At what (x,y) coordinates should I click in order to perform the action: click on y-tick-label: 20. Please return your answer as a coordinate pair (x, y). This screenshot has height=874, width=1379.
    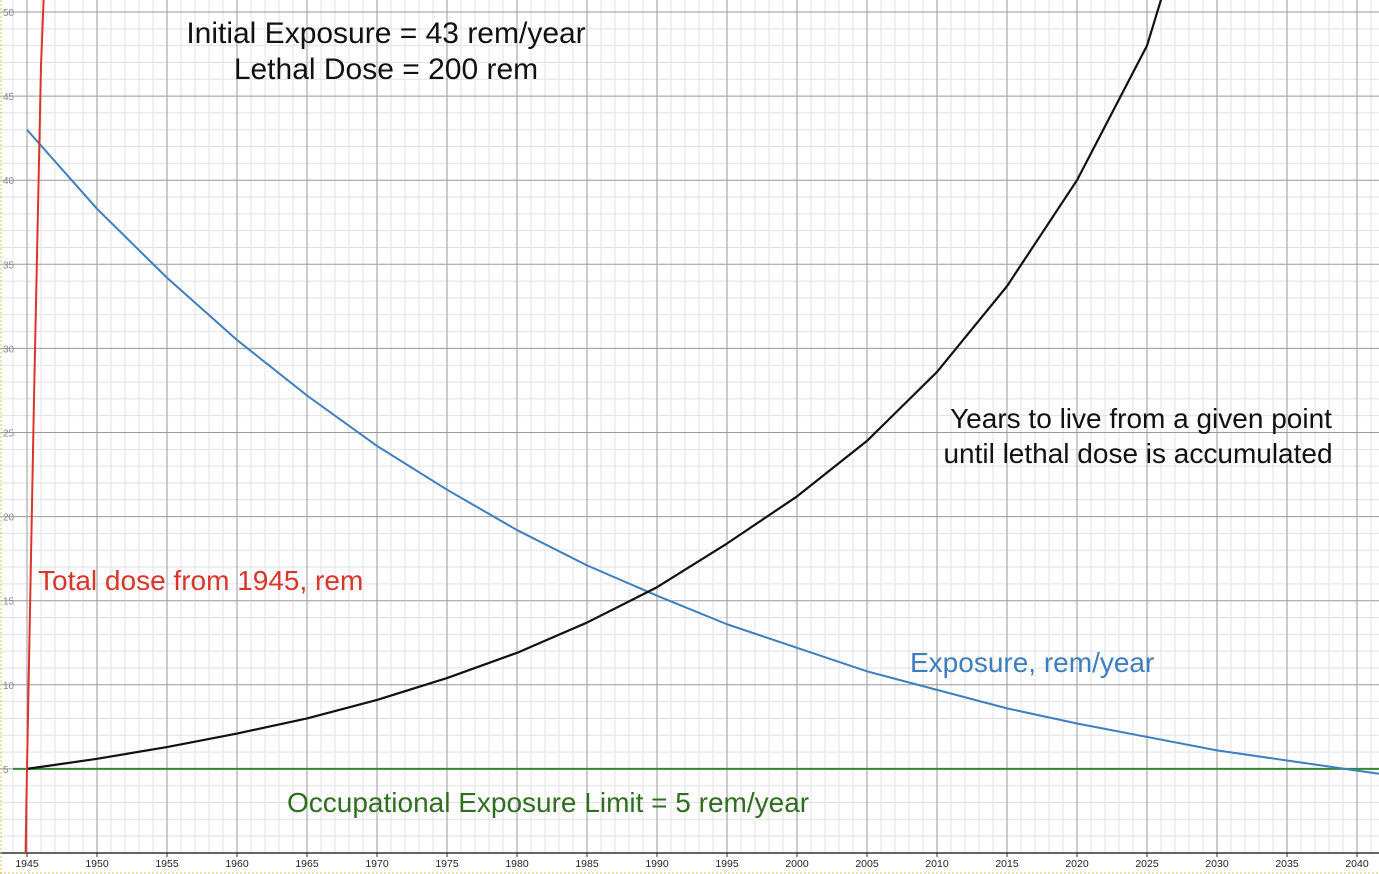
    Looking at the image, I should click on (9, 518).